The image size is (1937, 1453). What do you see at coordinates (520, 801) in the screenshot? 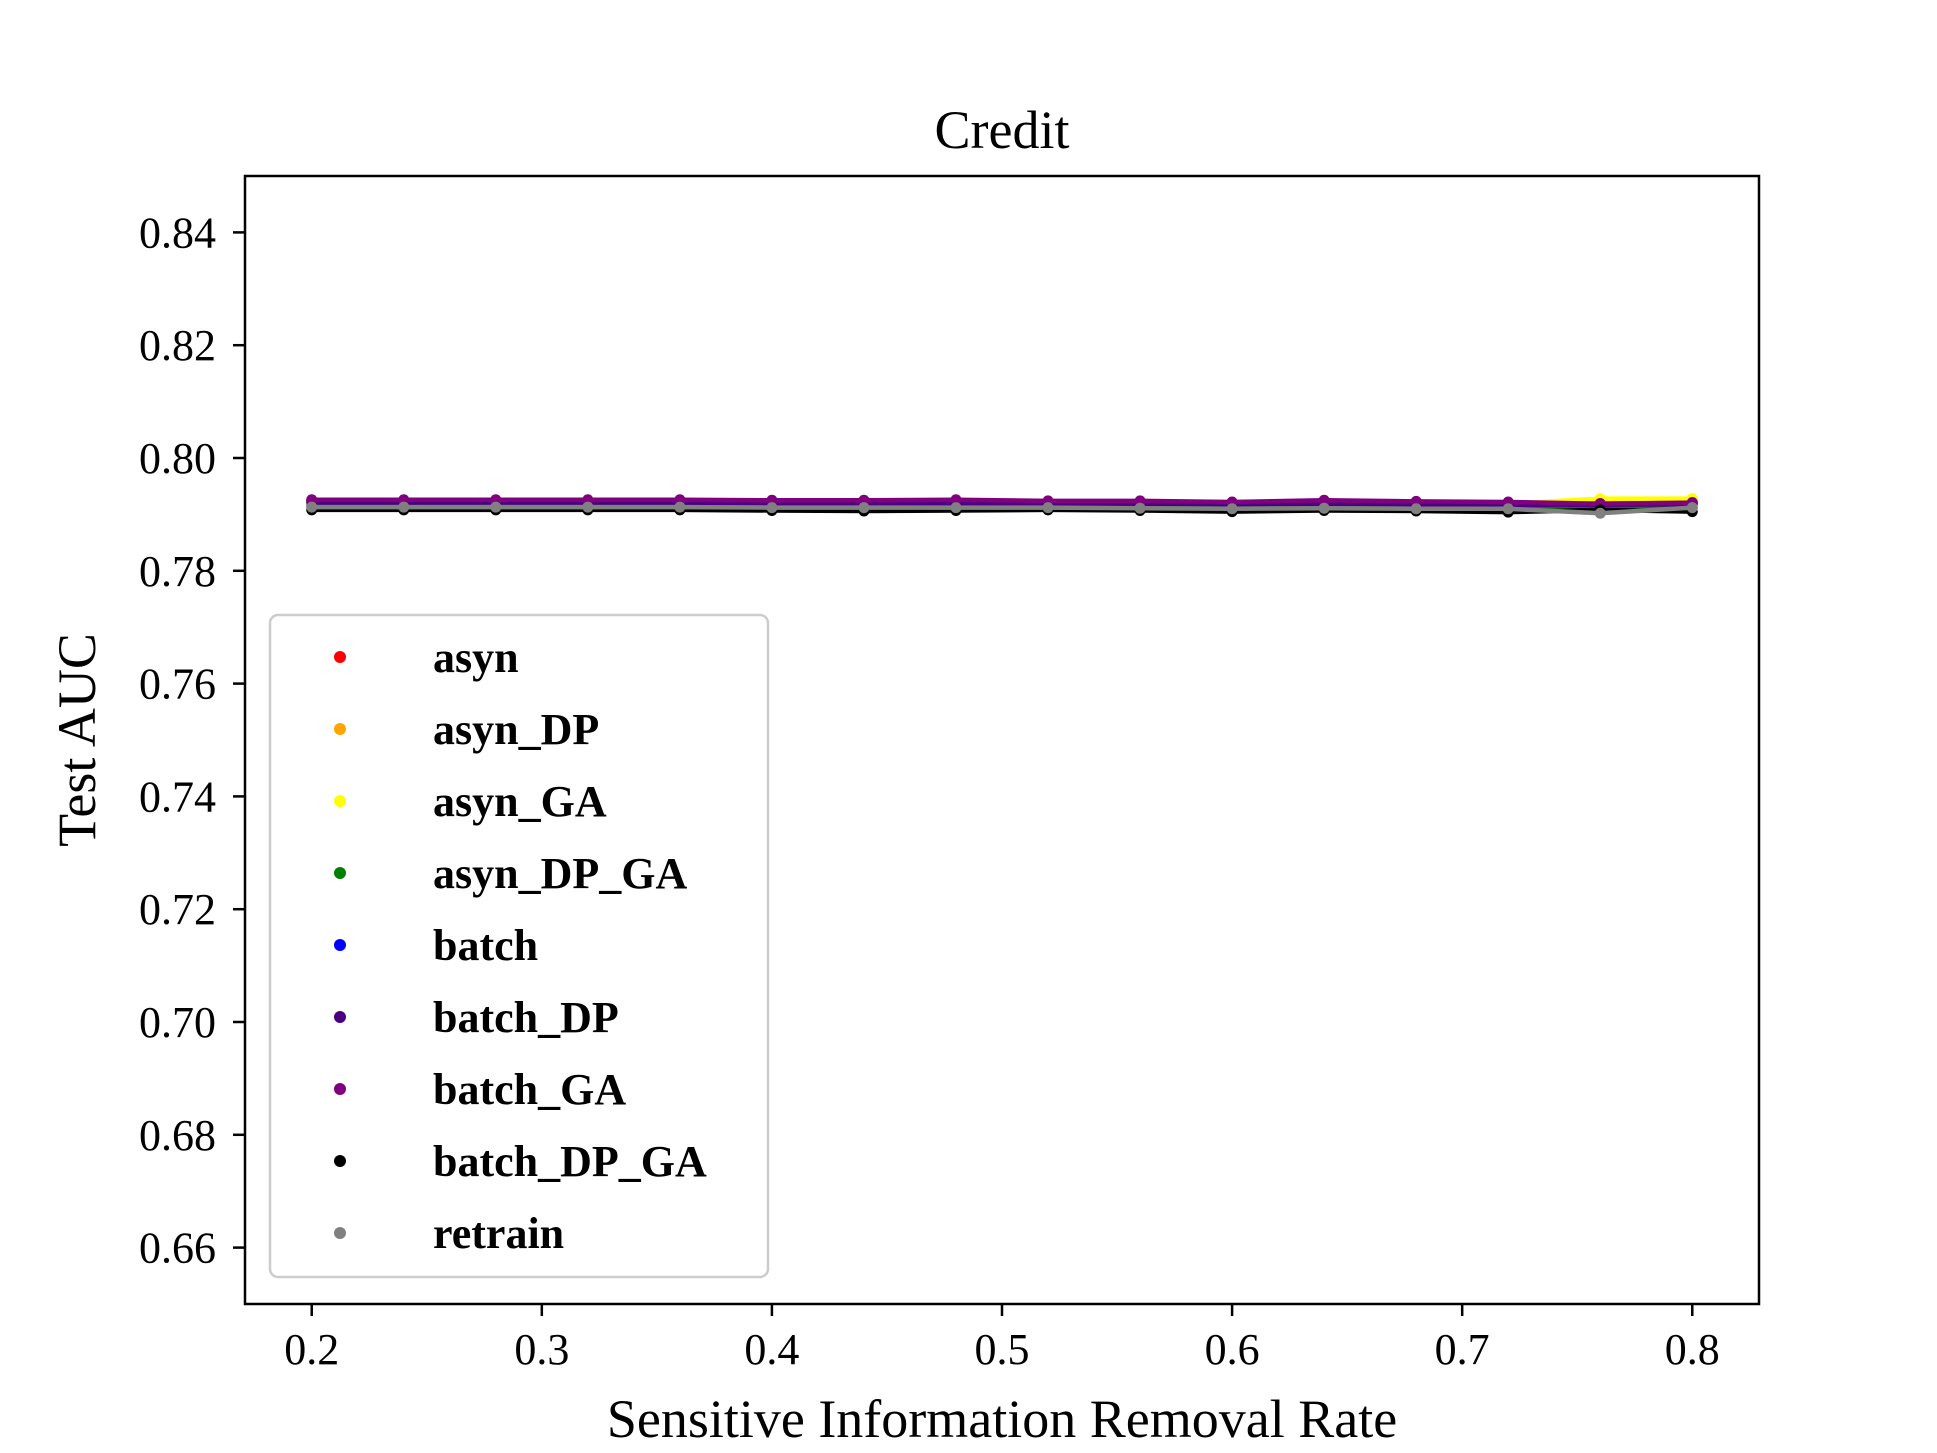
I see `legend-label-asyn-ga: asyn_GA` at bounding box center [520, 801].